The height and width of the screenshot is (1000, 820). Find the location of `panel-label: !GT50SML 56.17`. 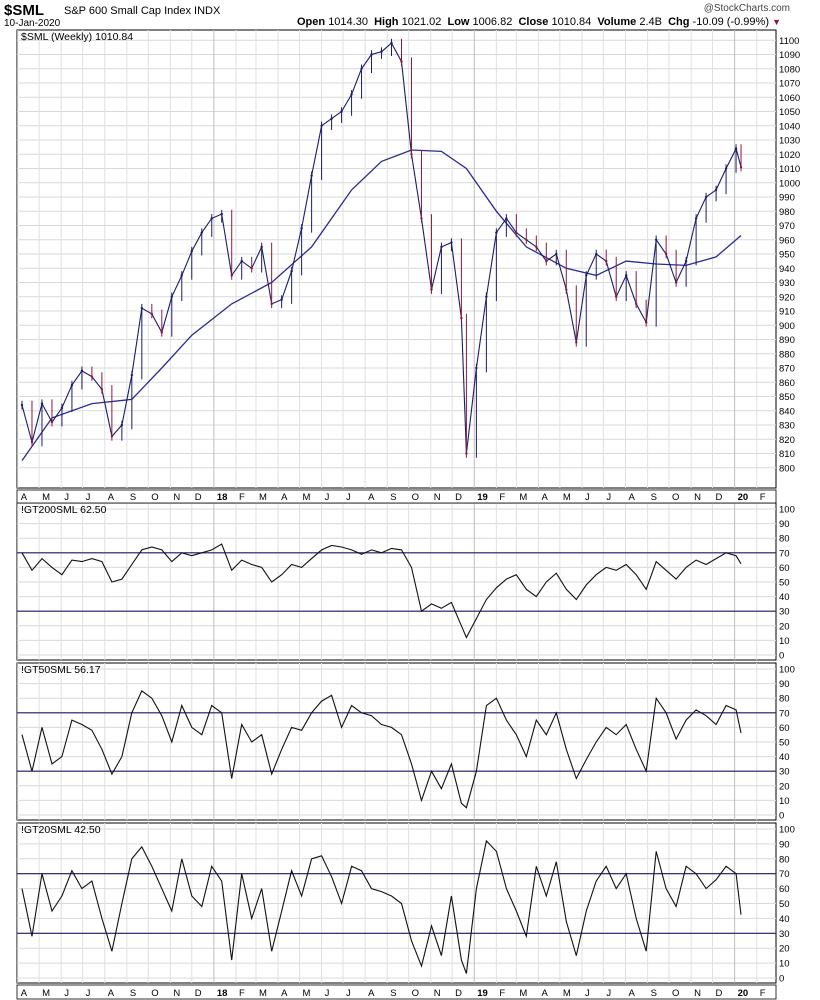

panel-label: !GT50SML 56.17 is located at coordinates (61, 670).